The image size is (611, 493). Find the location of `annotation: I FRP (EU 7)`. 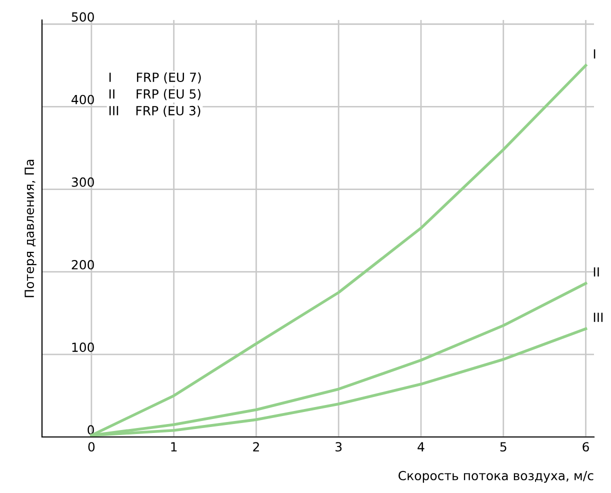

annotation: I FRP (EU 7) is located at coordinates (155, 78).